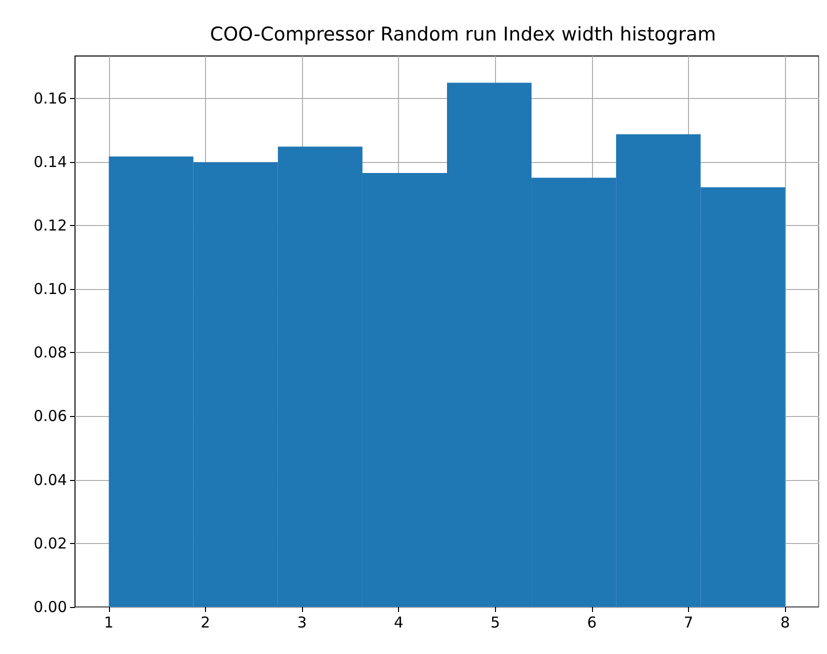 The image size is (827, 654). I want to click on x-tick-label: 5, so click(495, 623).